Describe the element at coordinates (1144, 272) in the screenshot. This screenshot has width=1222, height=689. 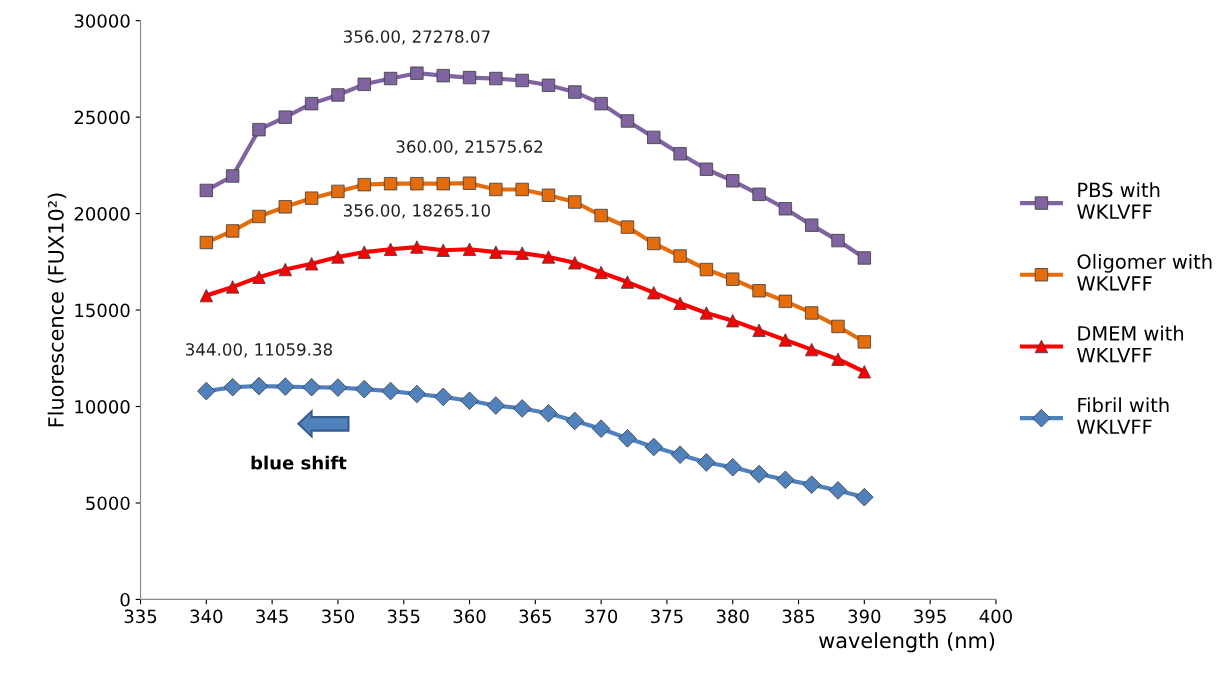
I see `legend-label: Oligomer with WKLVFF` at that location.